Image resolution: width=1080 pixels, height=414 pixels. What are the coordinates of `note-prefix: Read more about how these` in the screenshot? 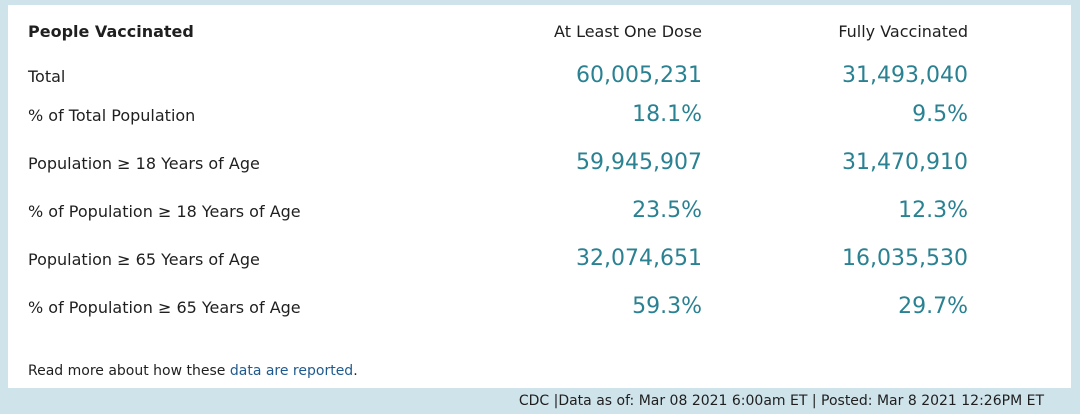 It's located at (129, 371).